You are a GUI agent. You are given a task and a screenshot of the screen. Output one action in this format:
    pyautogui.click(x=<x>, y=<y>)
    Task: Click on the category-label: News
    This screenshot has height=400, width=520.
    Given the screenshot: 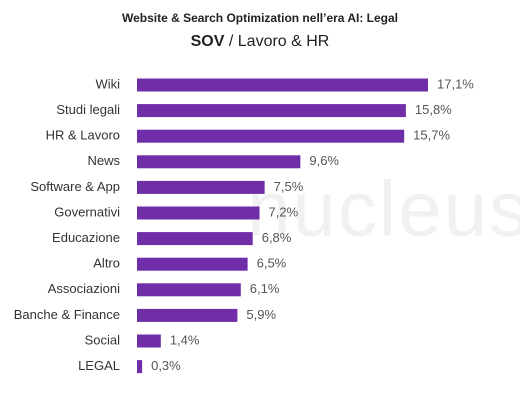 What is the action you would take?
    pyautogui.click(x=103, y=160)
    